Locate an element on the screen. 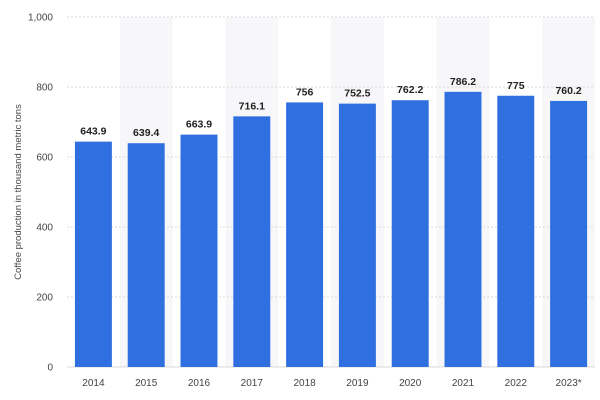 This screenshot has width=600, height=400. x-tick-label: 2022 is located at coordinates (516, 383).